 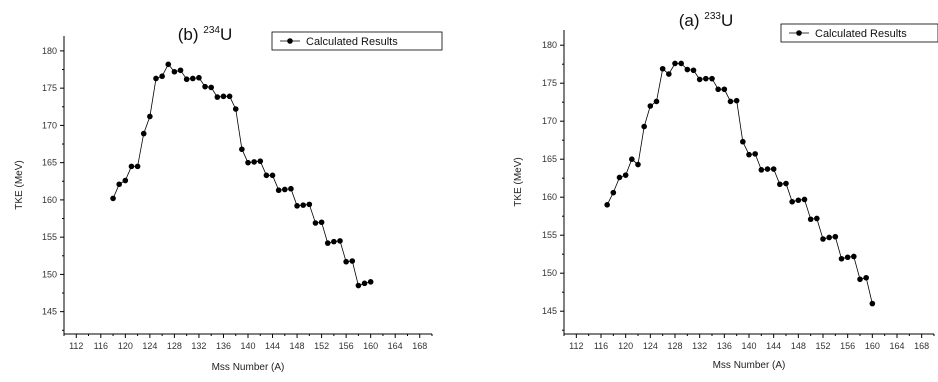 What do you see at coordinates (248, 367) in the screenshot?
I see `x-axis-title: Mss Number (A)` at bounding box center [248, 367].